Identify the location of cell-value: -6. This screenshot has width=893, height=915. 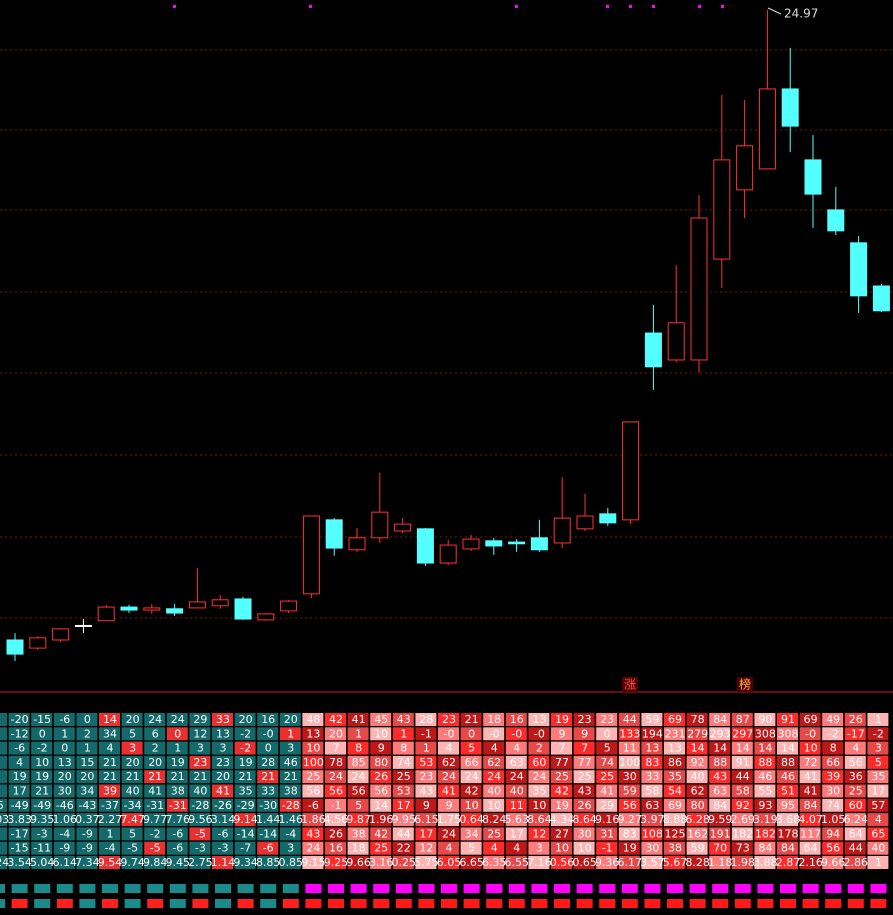
(177, 848).